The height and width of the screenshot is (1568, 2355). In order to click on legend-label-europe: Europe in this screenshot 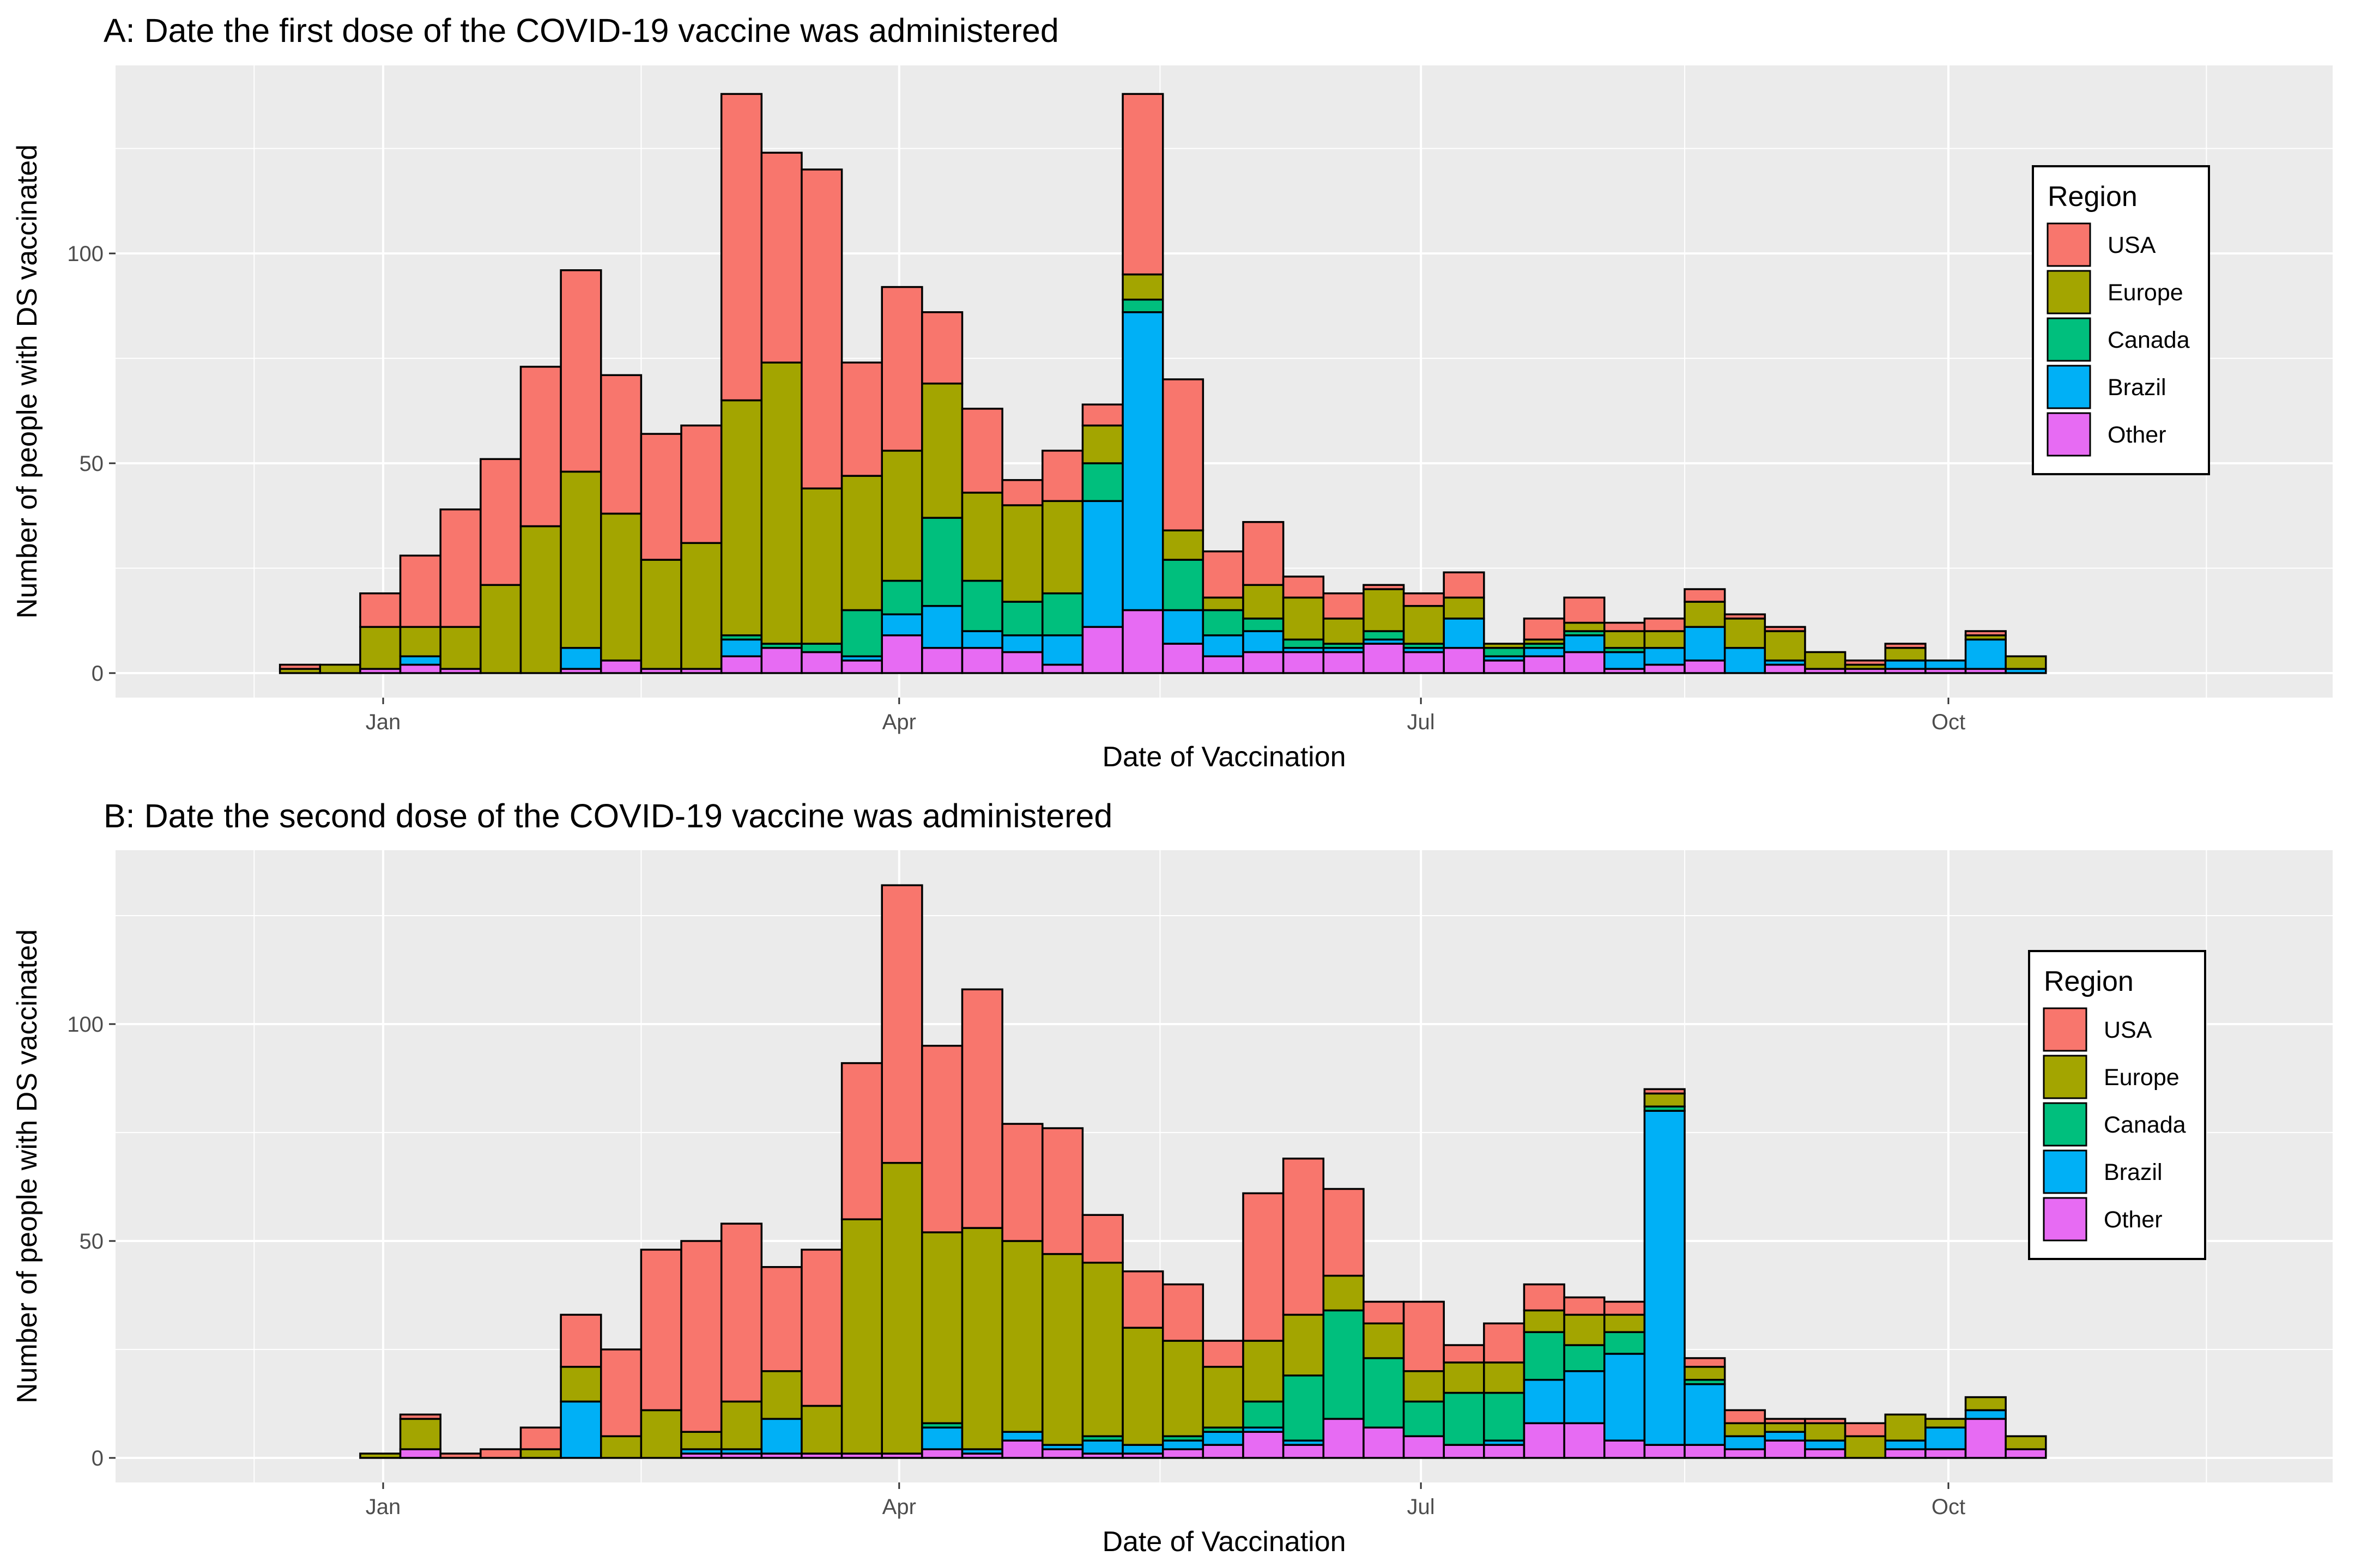, I will do `click(2142, 1077)`.